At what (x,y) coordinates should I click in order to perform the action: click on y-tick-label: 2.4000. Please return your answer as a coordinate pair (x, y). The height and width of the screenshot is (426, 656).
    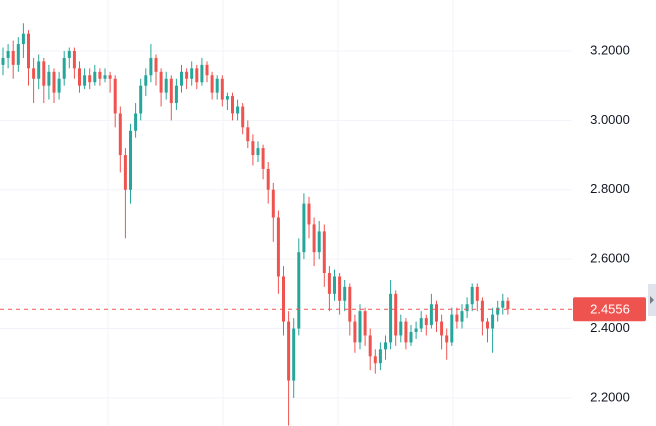
    Looking at the image, I should click on (610, 327).